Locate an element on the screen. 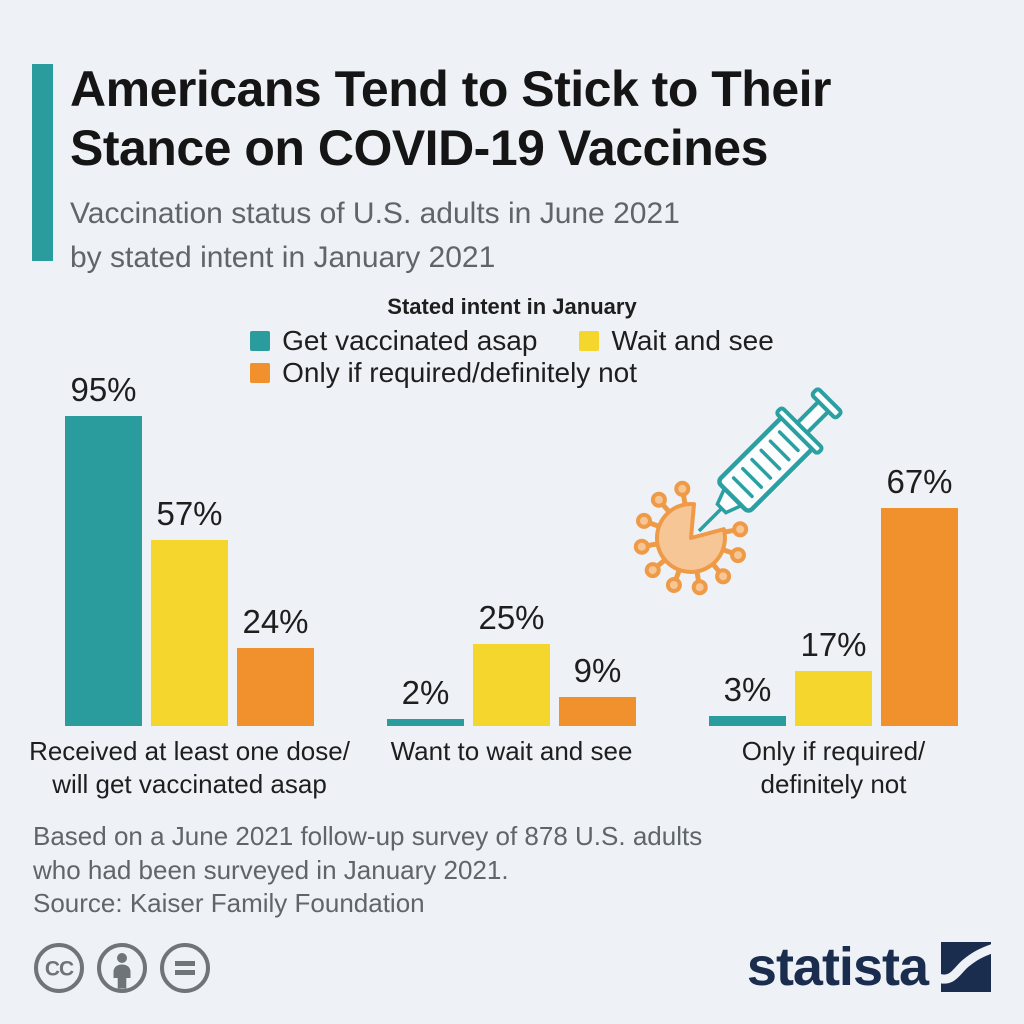 This screenshot has height=1024, width=1024. legend-item: Only if required/definitely not is located at coordinates (443, 373).